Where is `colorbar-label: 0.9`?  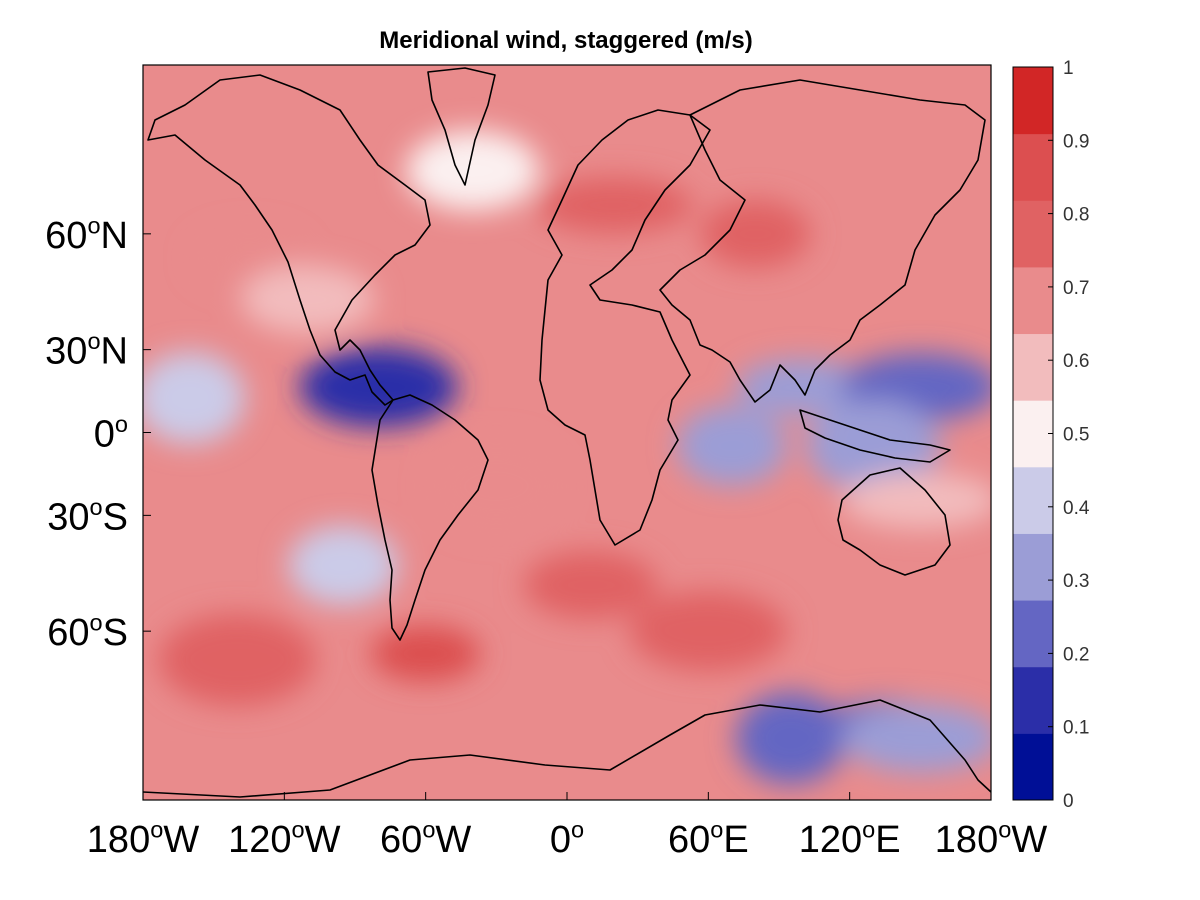
colorbar-label: 0.9 is located at coordinates (1076, 141).